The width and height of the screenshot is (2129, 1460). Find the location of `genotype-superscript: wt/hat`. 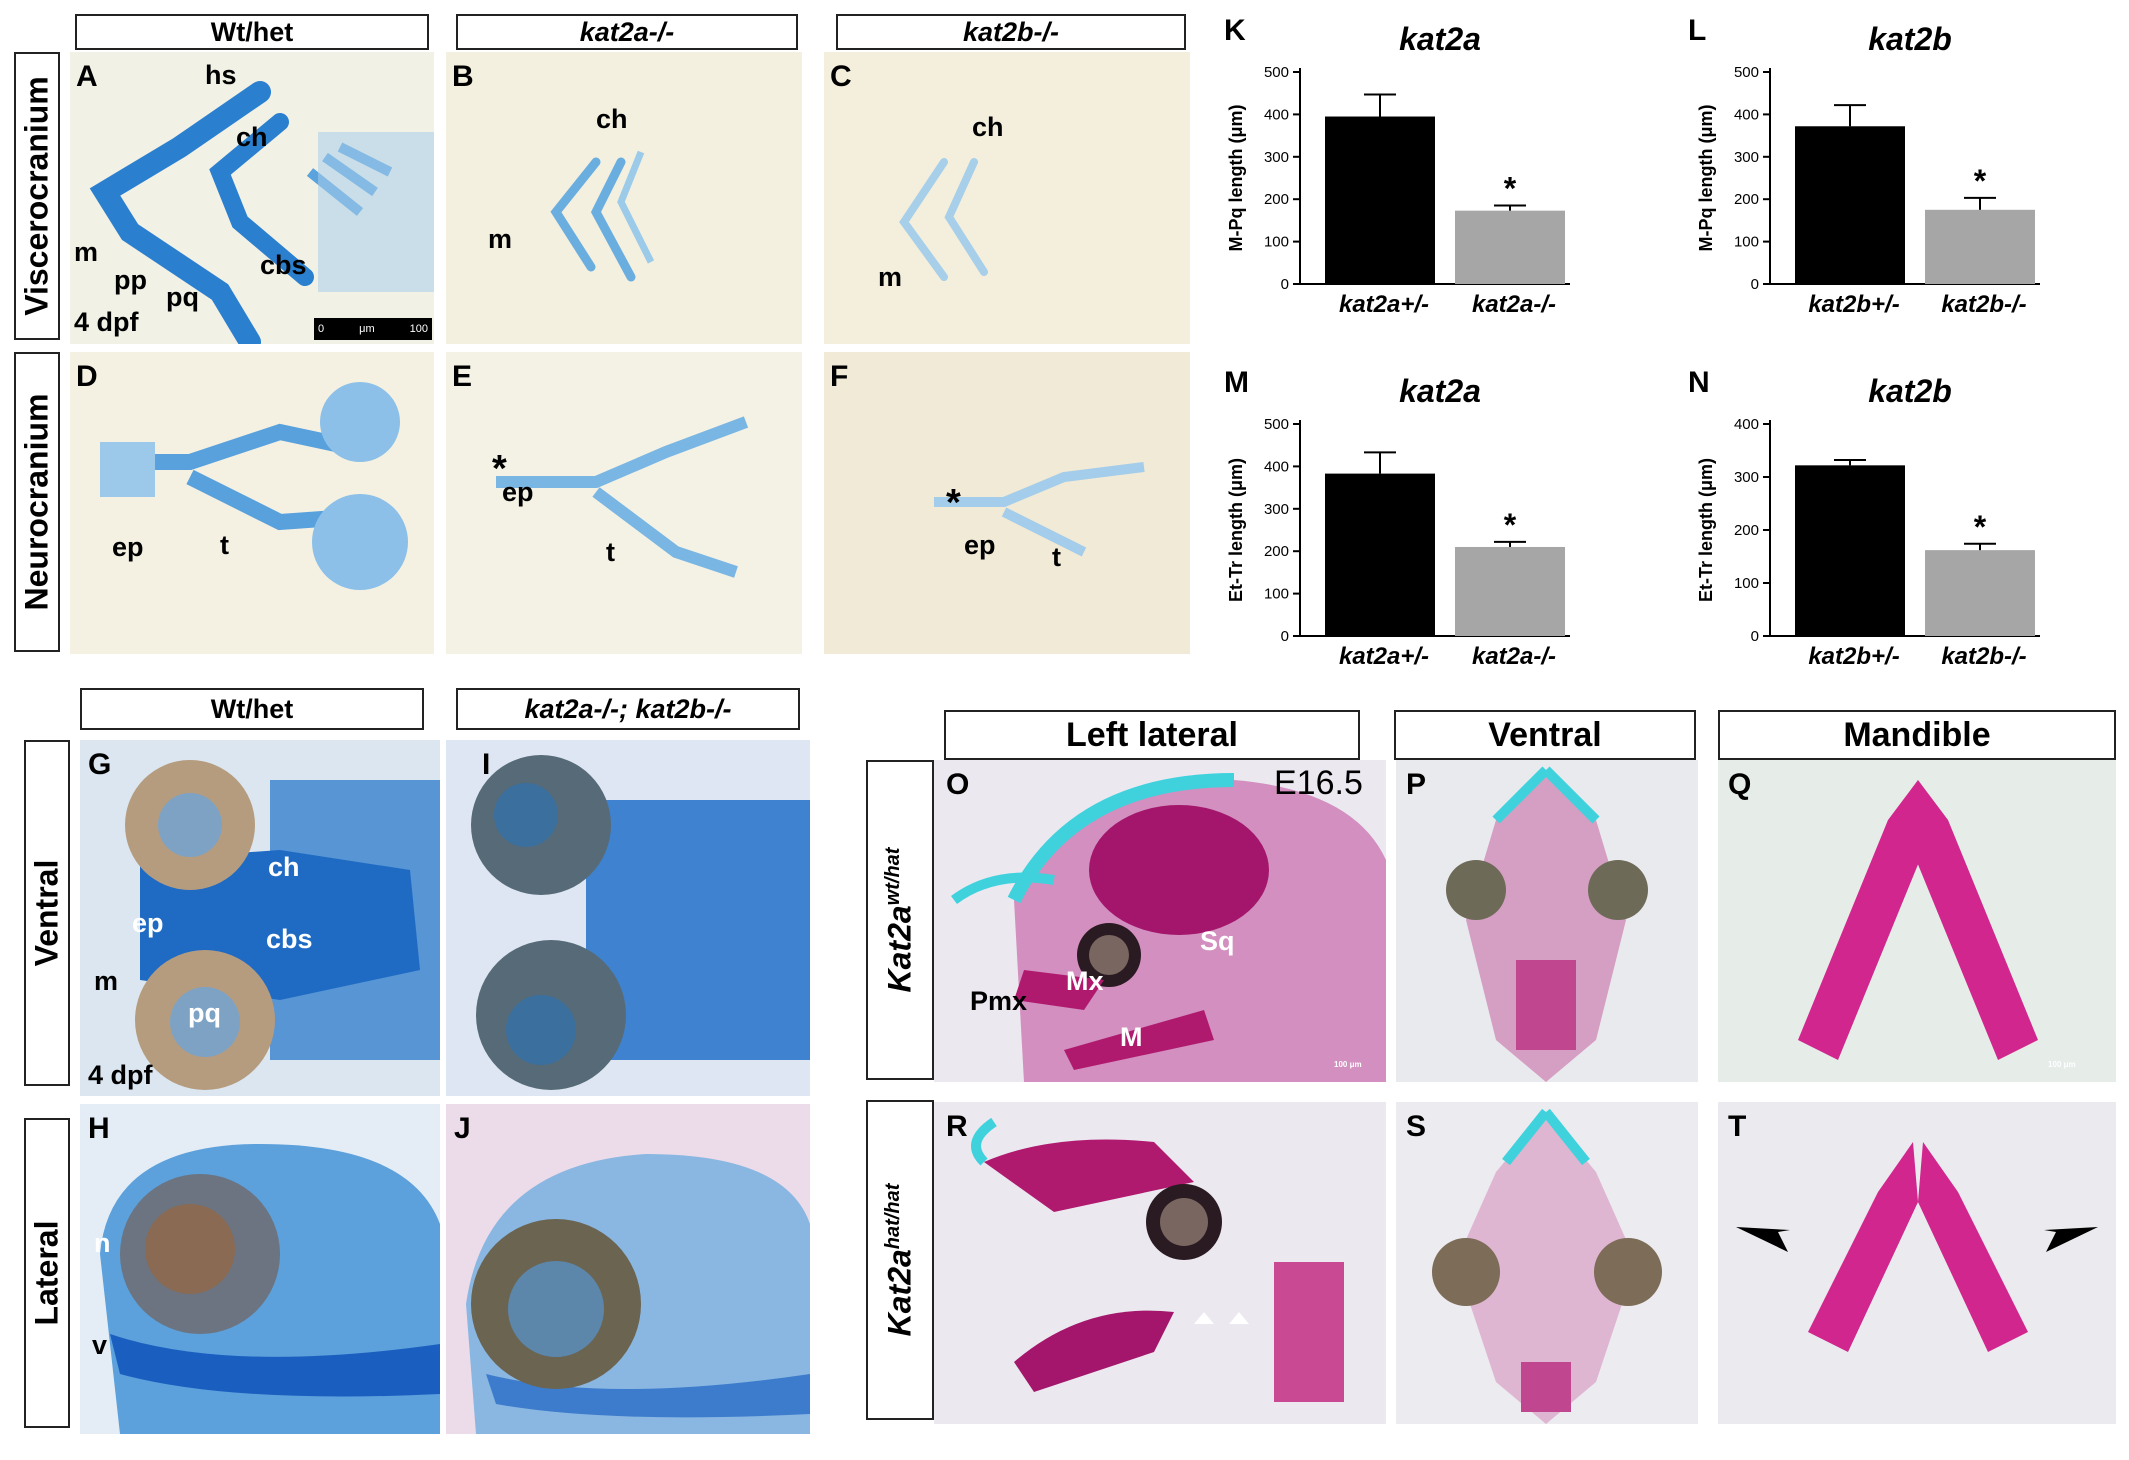

genotype-superscript: wt/hat is located at coordinates (892, 876).